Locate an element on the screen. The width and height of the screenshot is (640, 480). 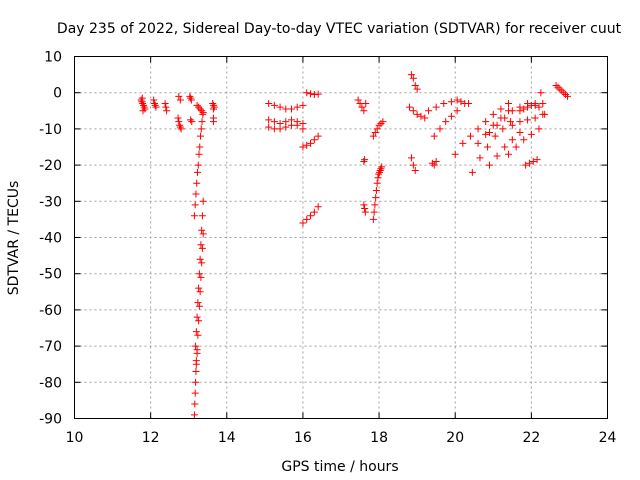
series-arc-20.2 is located at coordinates (463, 102).